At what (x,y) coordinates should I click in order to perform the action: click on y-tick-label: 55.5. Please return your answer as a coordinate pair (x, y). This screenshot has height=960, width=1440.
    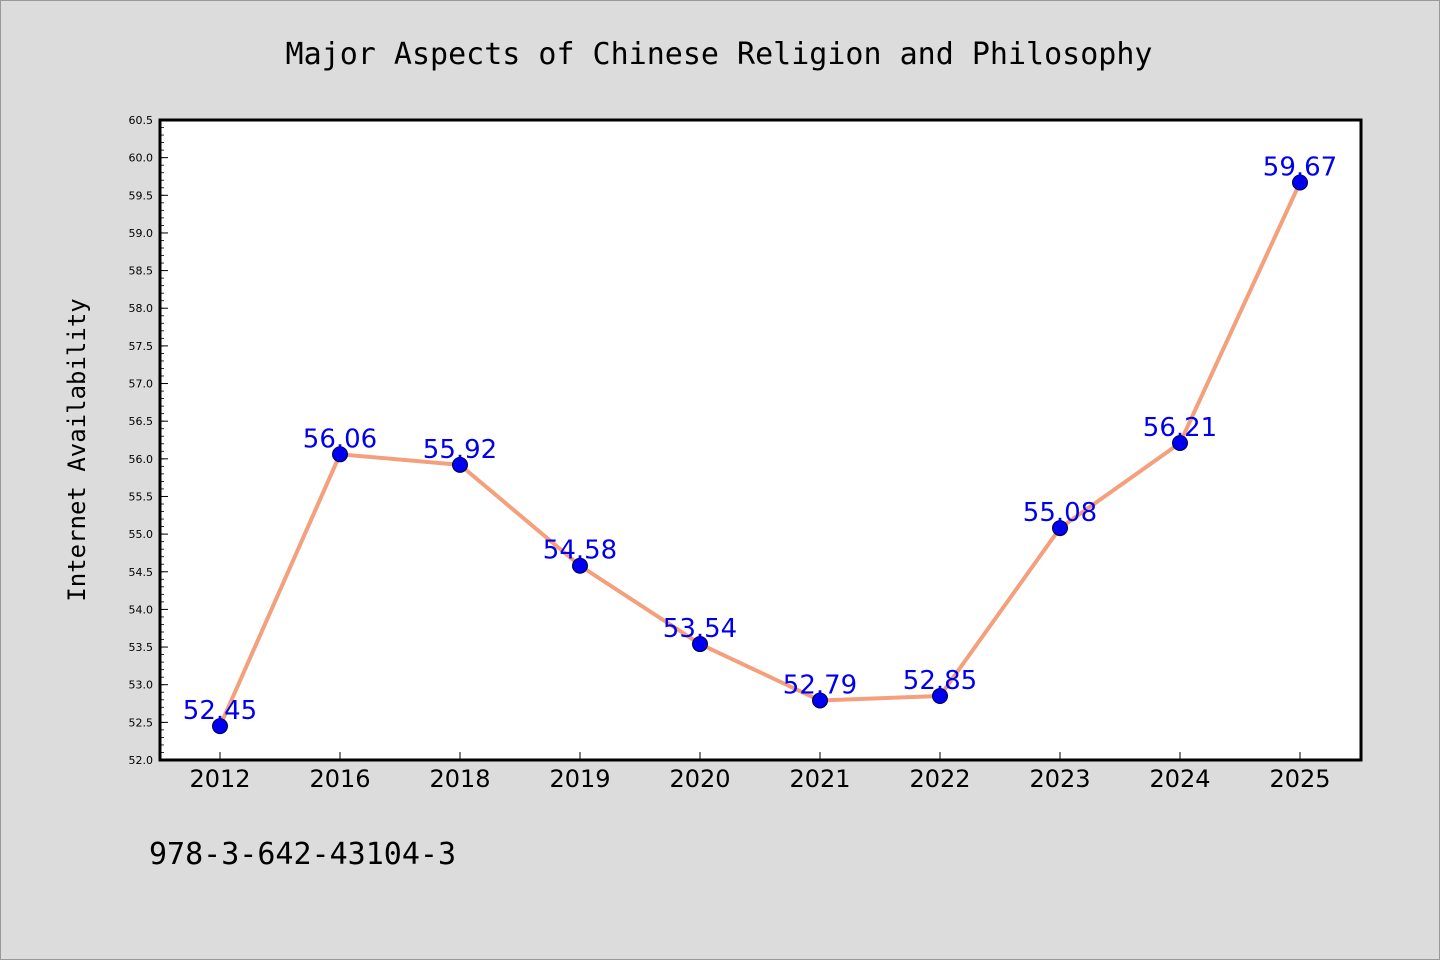
    Looking at the image, I should click on (141, 496).